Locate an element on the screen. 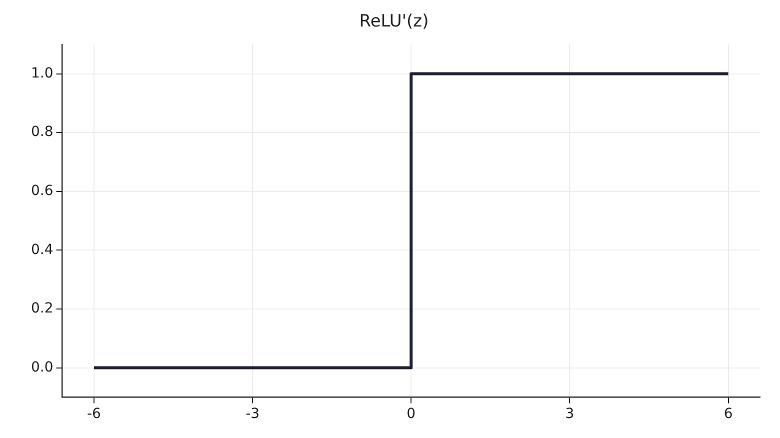  x-tick-label: -6 is located at coordinates (94, 414).